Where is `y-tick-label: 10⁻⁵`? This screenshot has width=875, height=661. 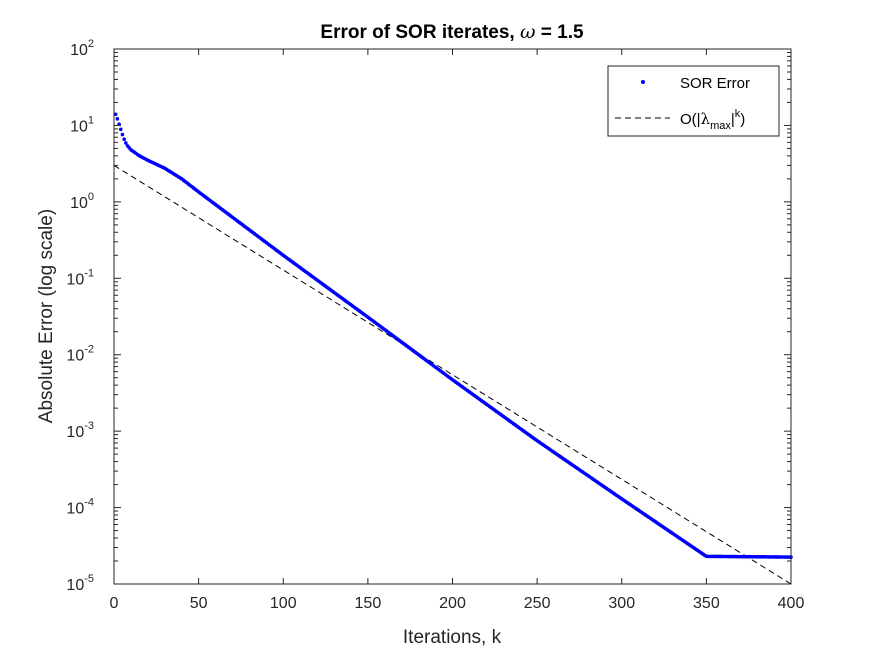 y-tick-label: 10⁻⁵ is located at coordinates (80, 583).